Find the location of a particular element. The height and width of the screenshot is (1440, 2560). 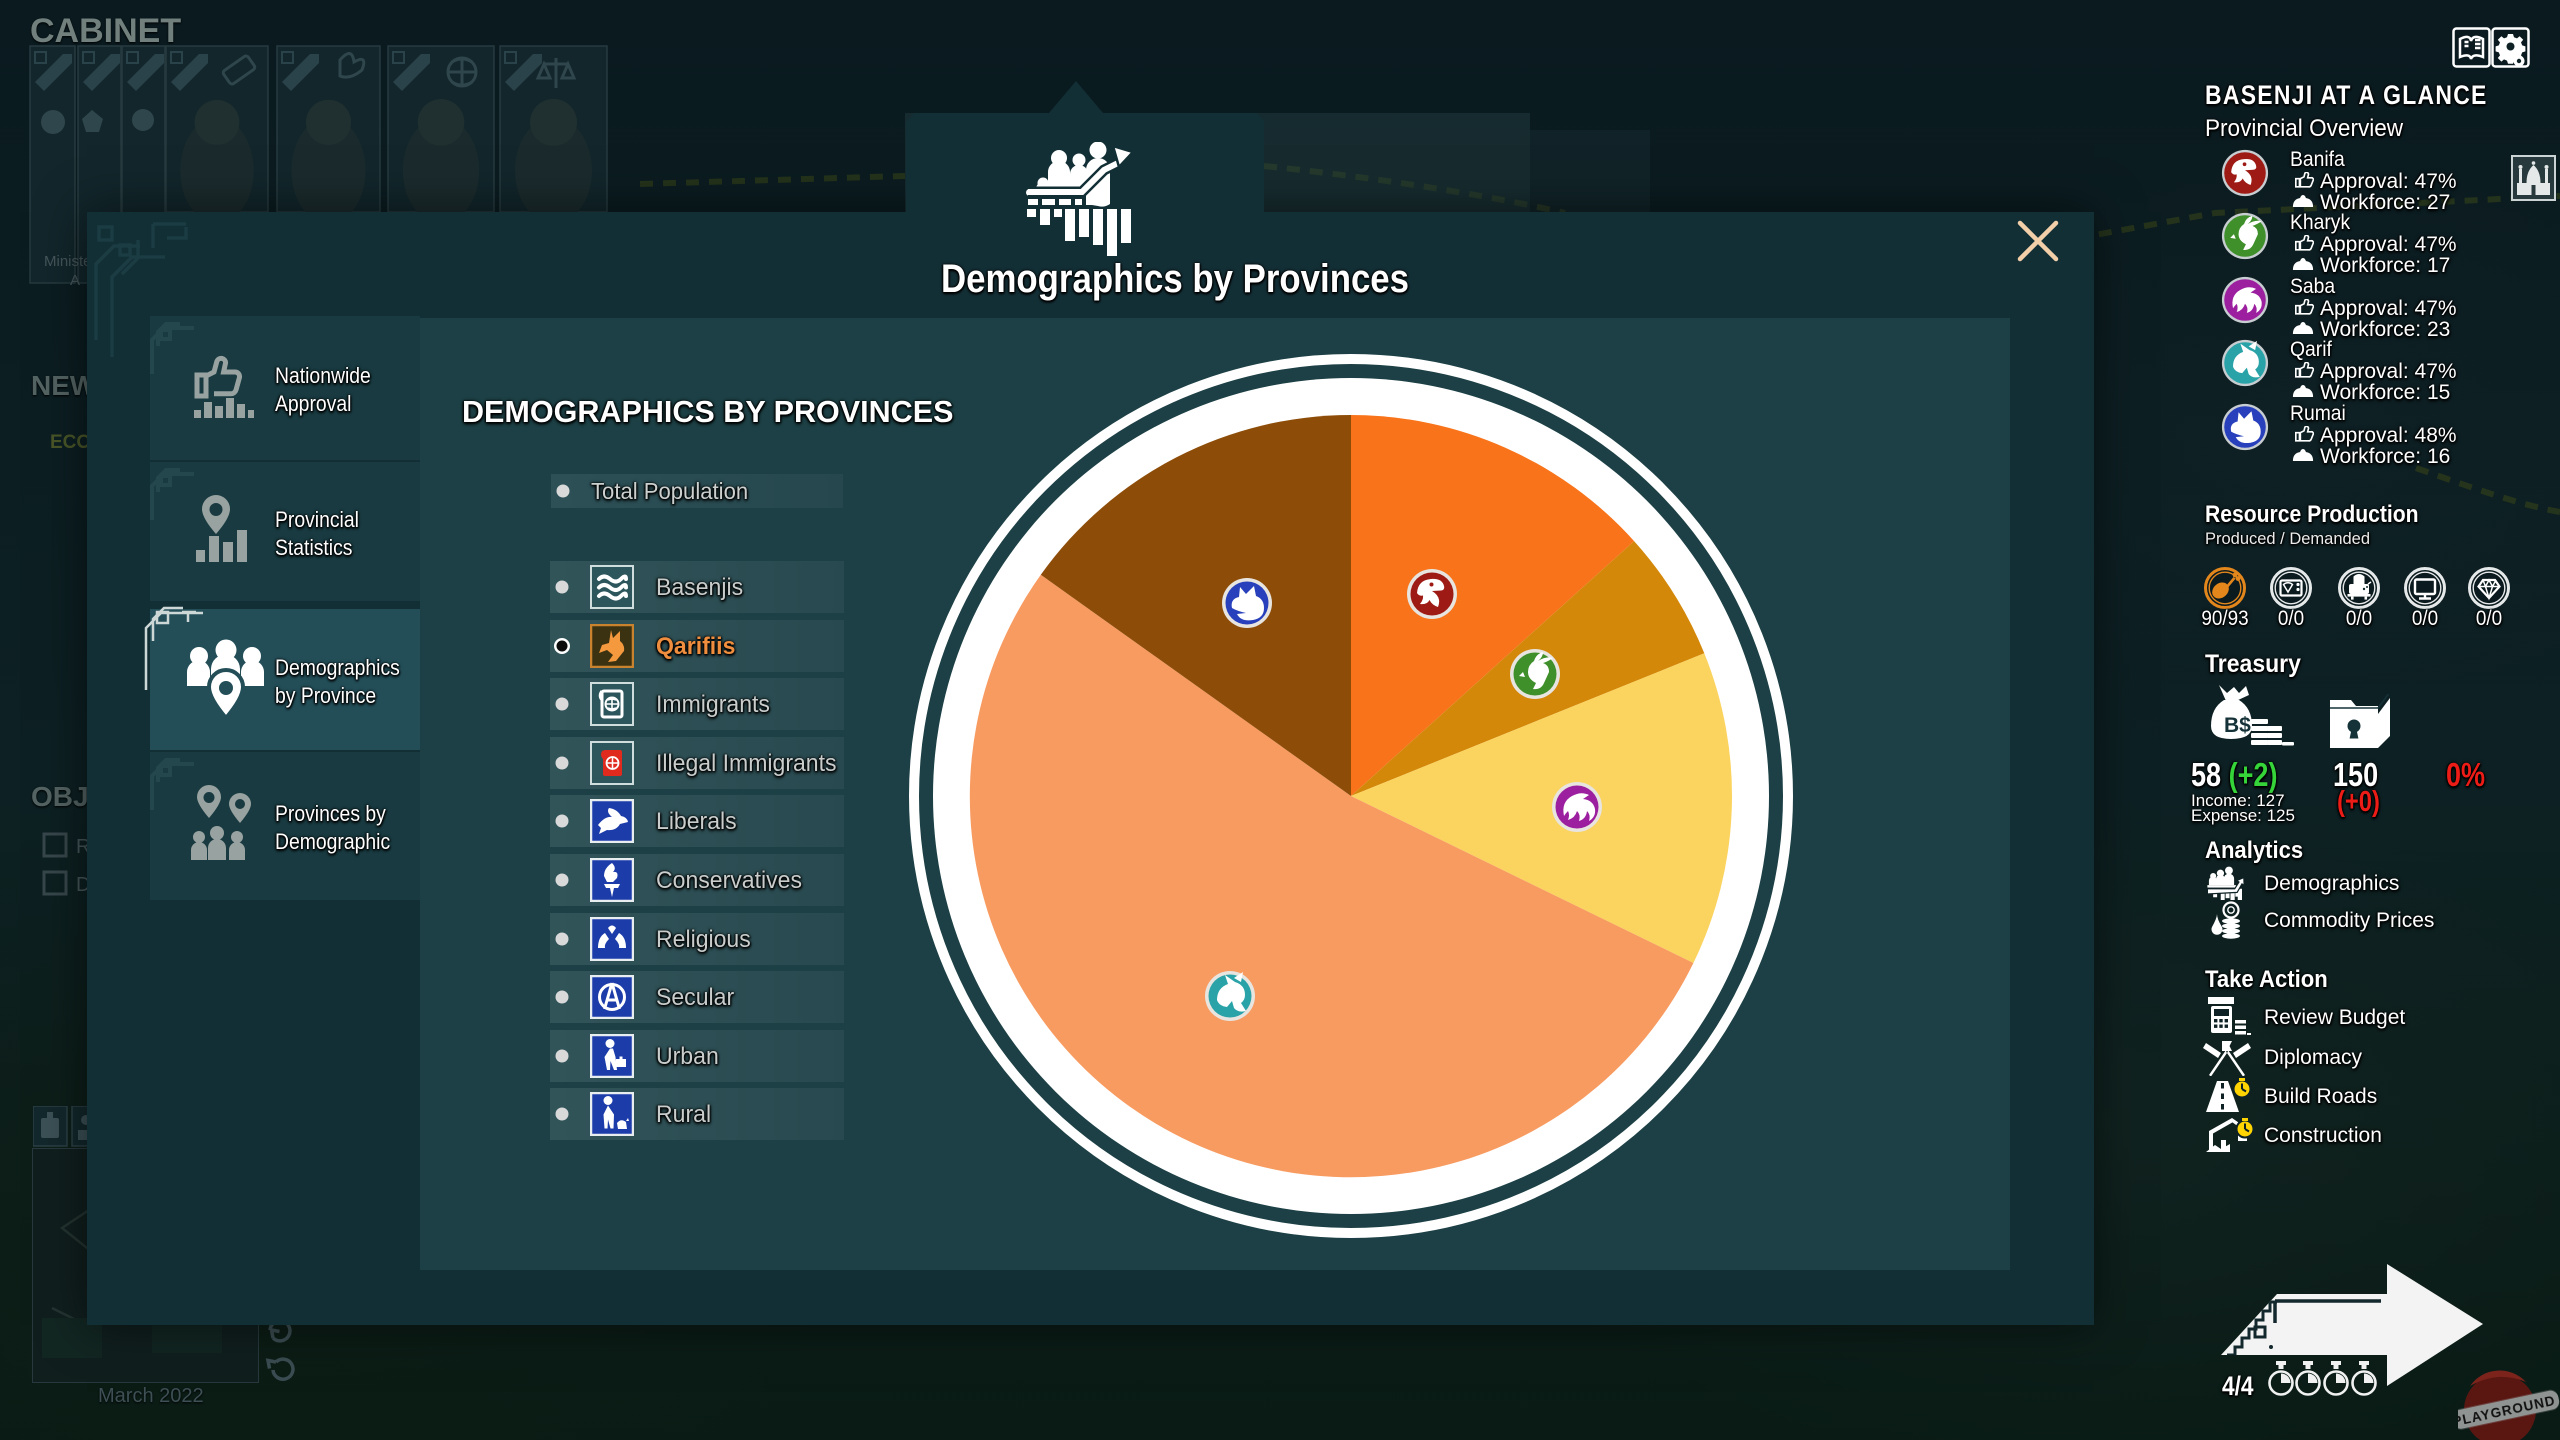

svg-text: B$ is located at coordinates (2237, 725).